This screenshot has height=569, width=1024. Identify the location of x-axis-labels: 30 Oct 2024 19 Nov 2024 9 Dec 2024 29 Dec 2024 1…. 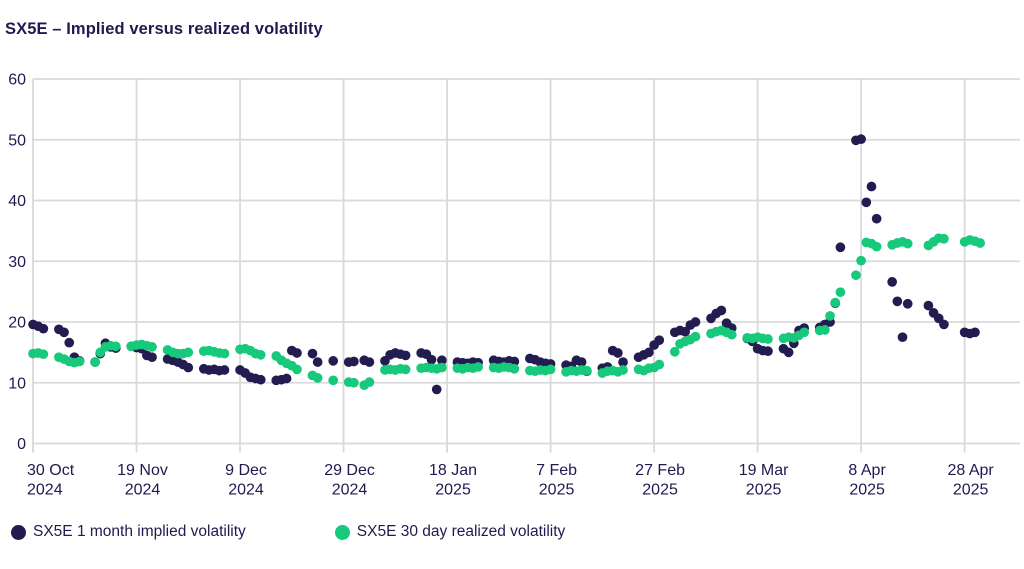
(510, 480).